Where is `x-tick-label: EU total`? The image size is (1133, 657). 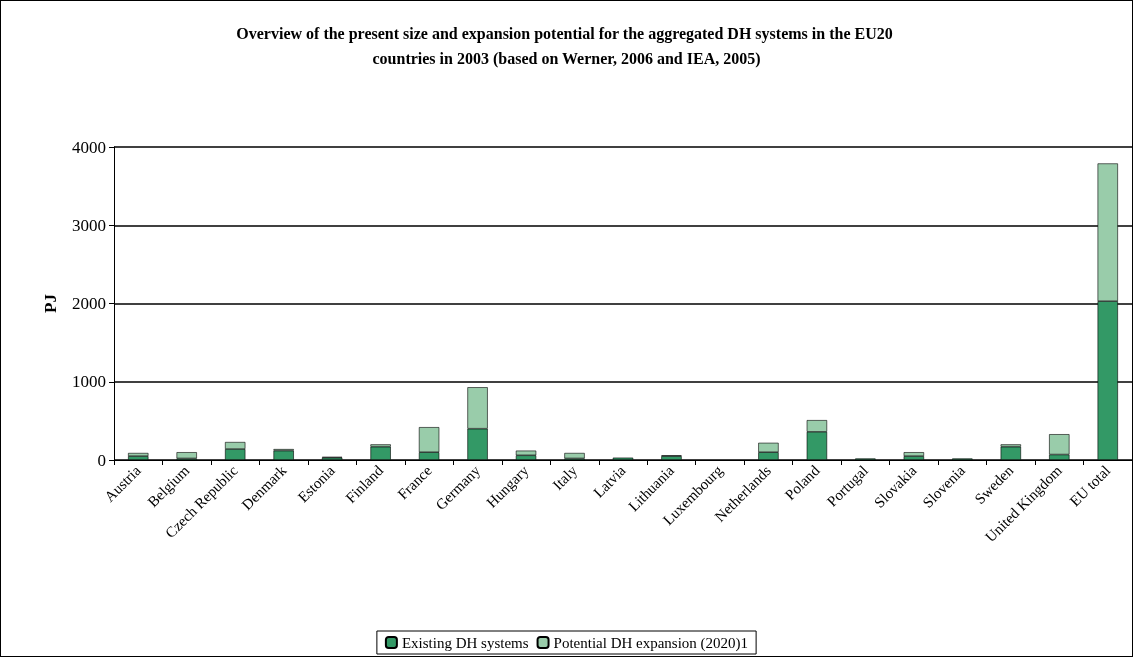 x-tick-label: EU total is located at coordinates (1090, 486).